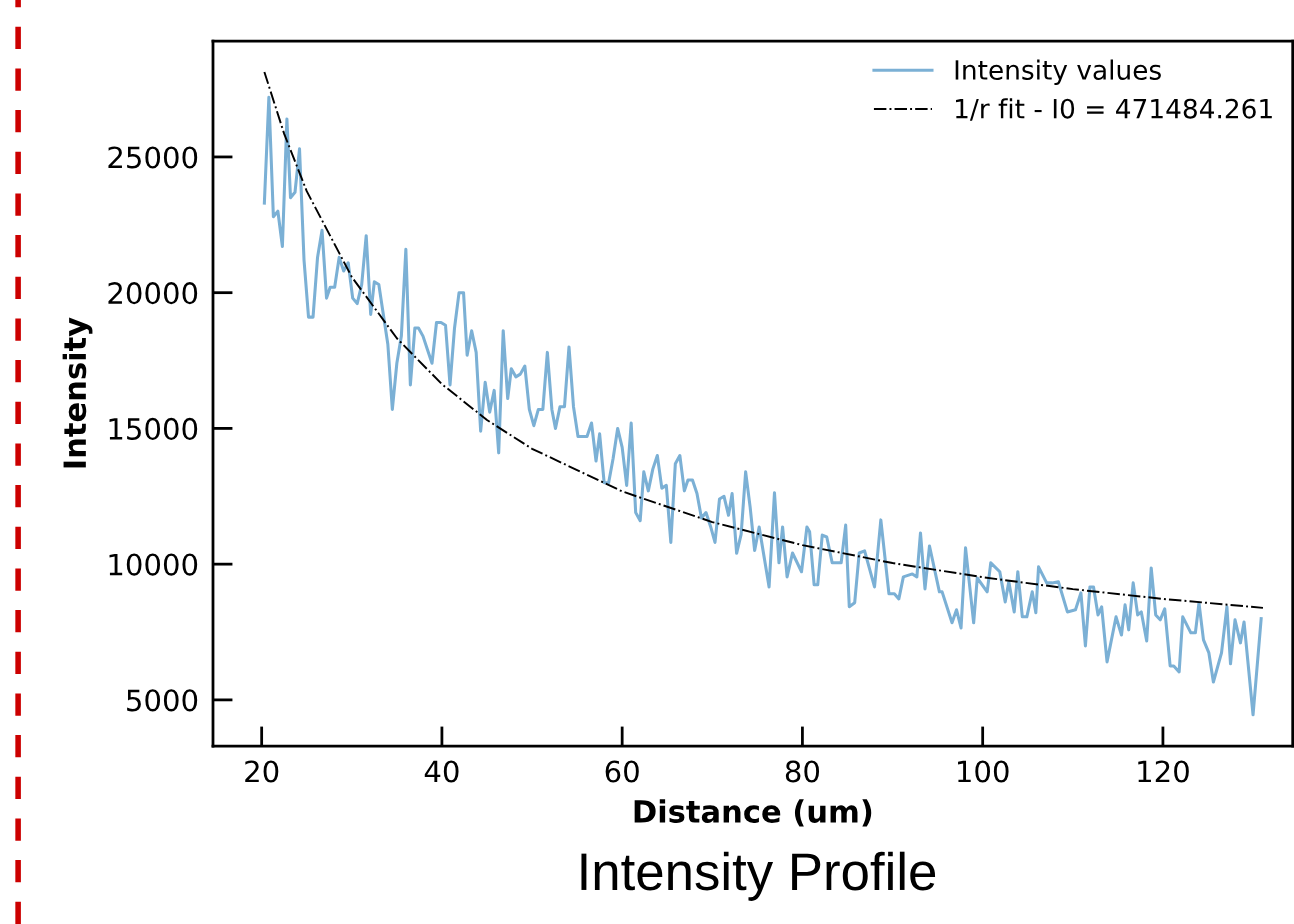  What do you see at coordinates (153, 293) in the screenshot?
I see `y-tick-label: 20000` at bounding box center [153, 293].